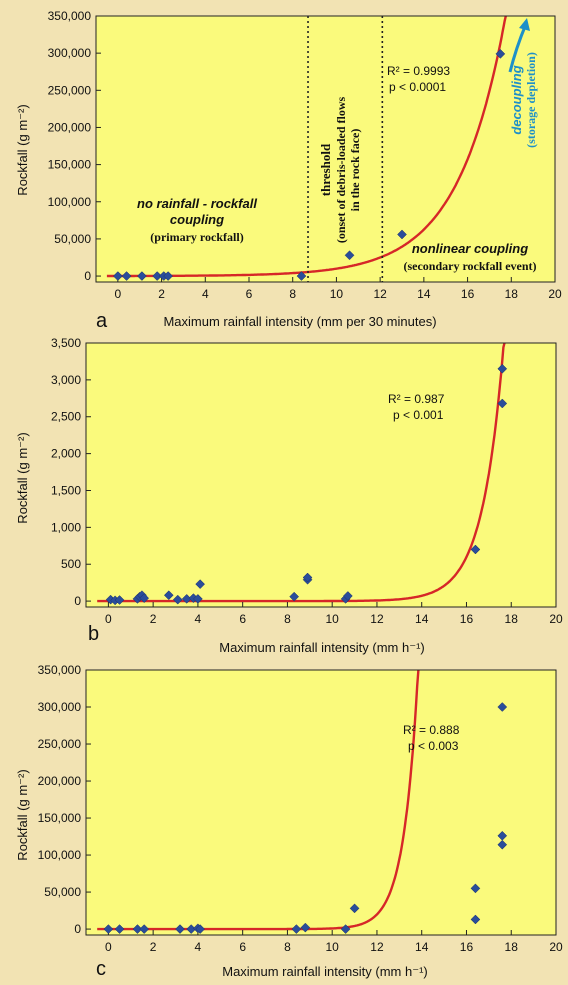 The image size is (568, 985). I want to click on panel-c-xtick-label: 2, so click(153, 947).